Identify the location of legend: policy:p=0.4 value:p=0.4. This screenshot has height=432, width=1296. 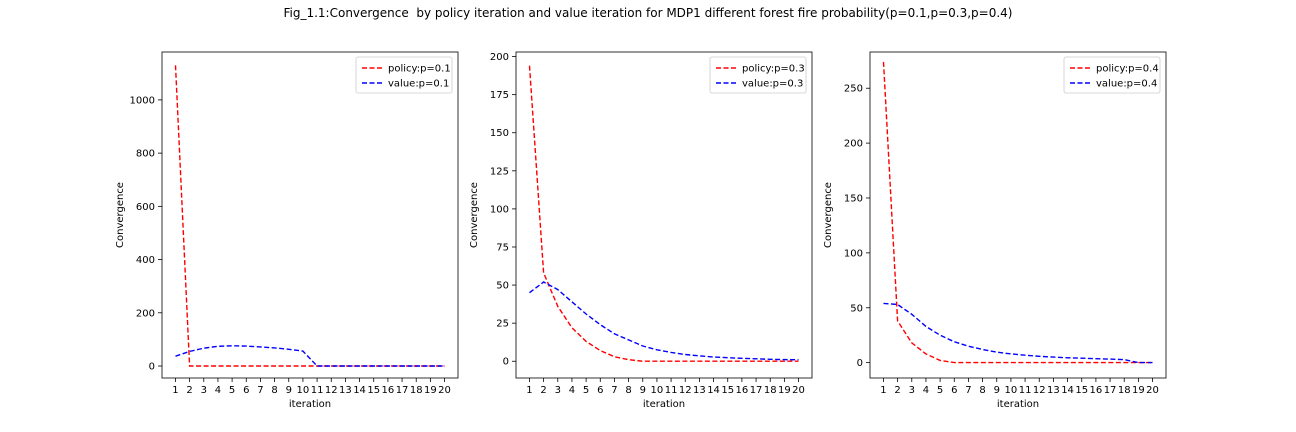
(1112, 75).